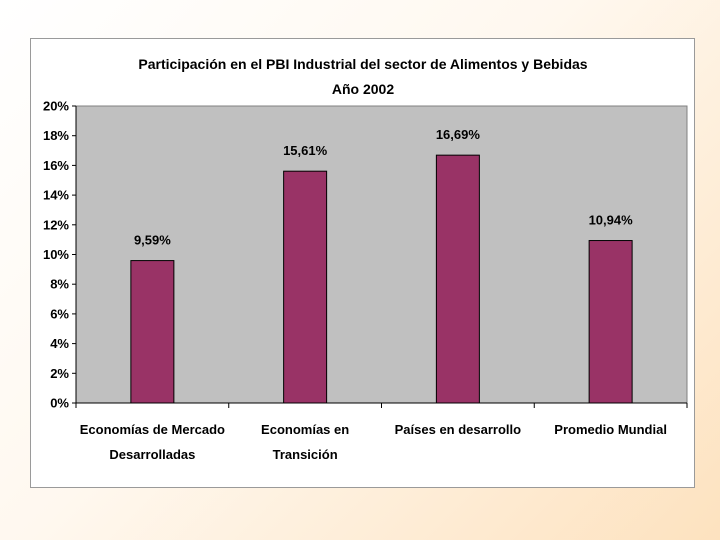  Describe the element at coordinates (59, 343) in the screenshot. I see `y-tick-label: 4%` at that location.